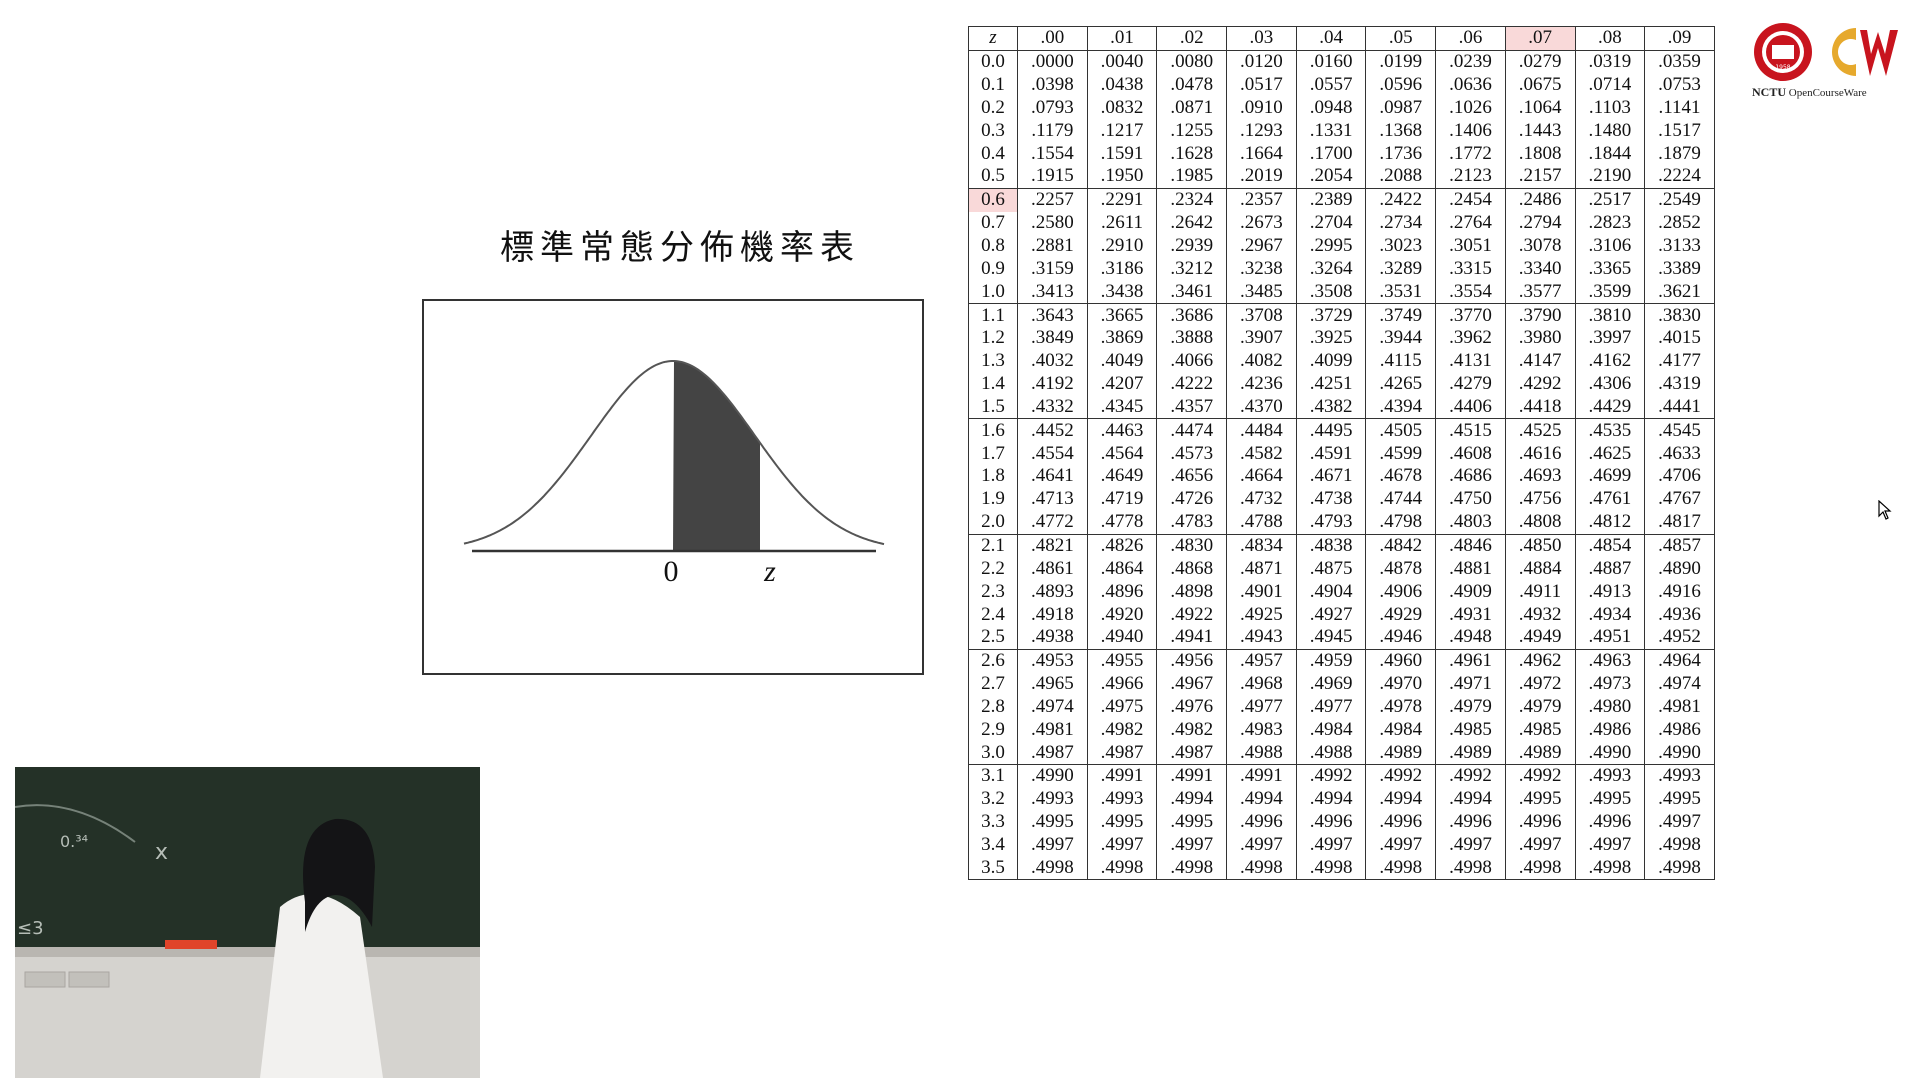  What do you see at coordinates (1192, 661) in the screenshot?
I see `table-cell: .4956` at bounding box center [1192, 661].